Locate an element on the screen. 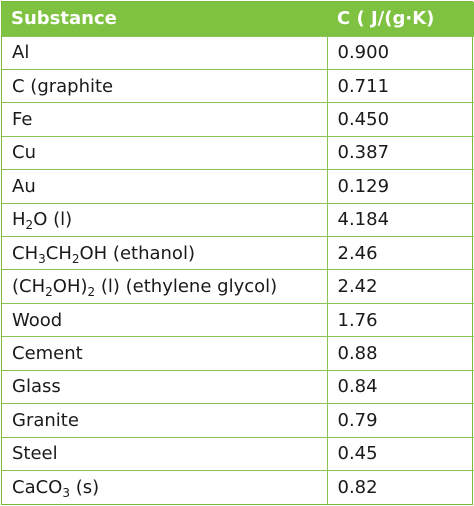 This screenshot has height=506, width=474. value-cell: 0.450 is located at coordinates (400, 119).